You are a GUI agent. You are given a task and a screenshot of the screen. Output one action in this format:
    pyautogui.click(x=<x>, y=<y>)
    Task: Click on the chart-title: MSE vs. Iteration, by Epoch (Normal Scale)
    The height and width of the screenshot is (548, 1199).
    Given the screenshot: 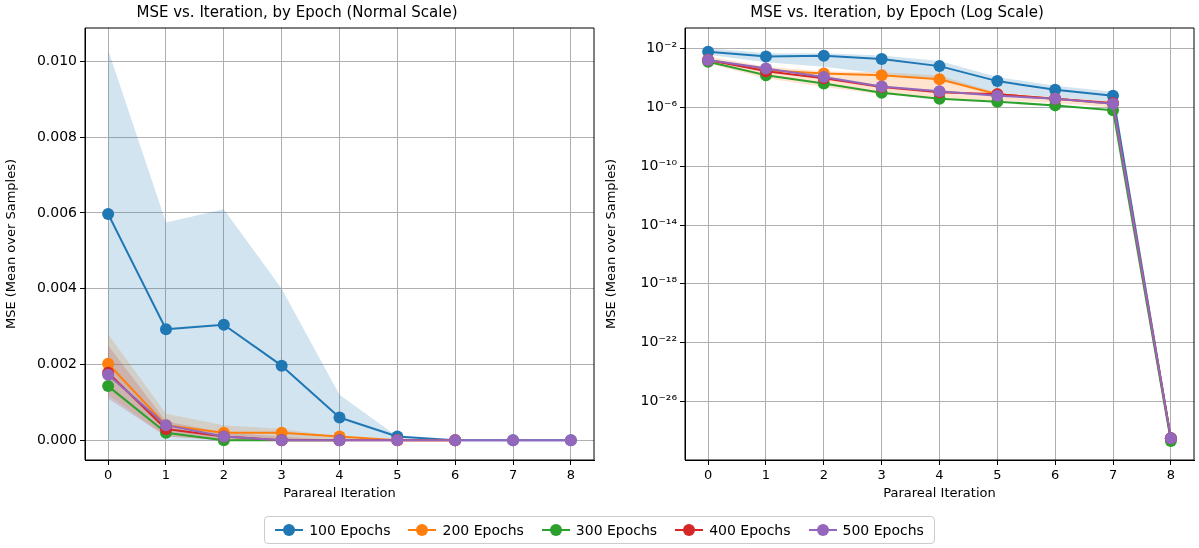 What is the action you would take?
    pyautogui.click(x=297, y=11)
    